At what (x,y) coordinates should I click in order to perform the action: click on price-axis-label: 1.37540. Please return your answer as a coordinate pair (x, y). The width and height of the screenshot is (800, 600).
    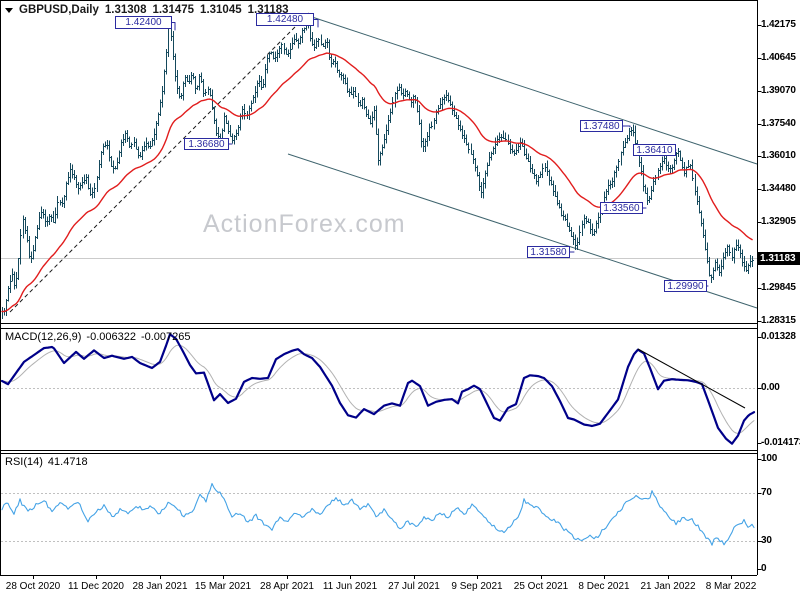
    Looking at the image, I should click on (778, 123).